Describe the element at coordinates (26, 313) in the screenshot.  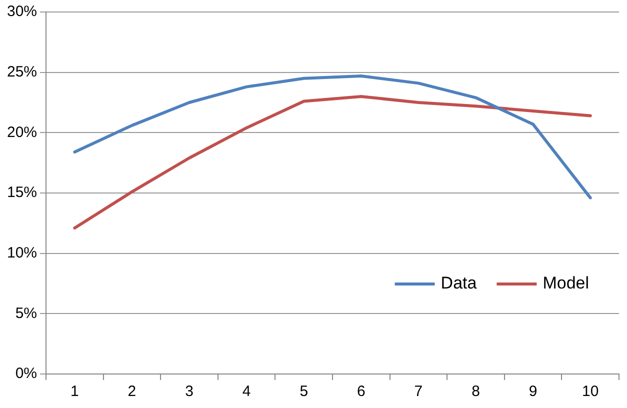
I see `y-tick-label: 5%` at that location.